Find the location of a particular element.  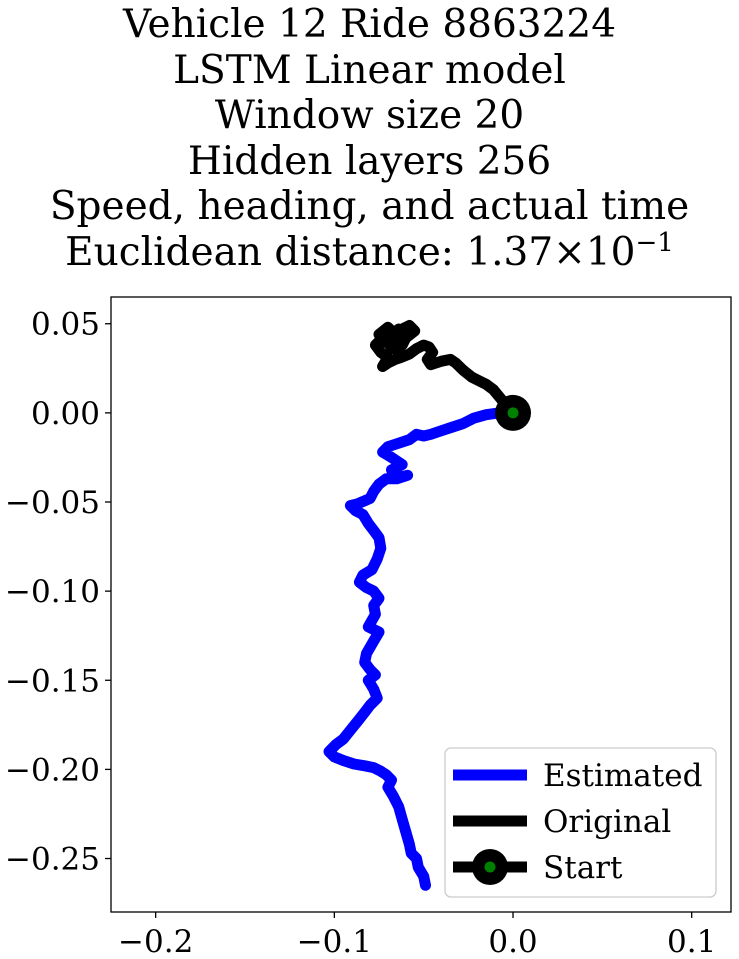

legend is located at coordinates (580, 822).